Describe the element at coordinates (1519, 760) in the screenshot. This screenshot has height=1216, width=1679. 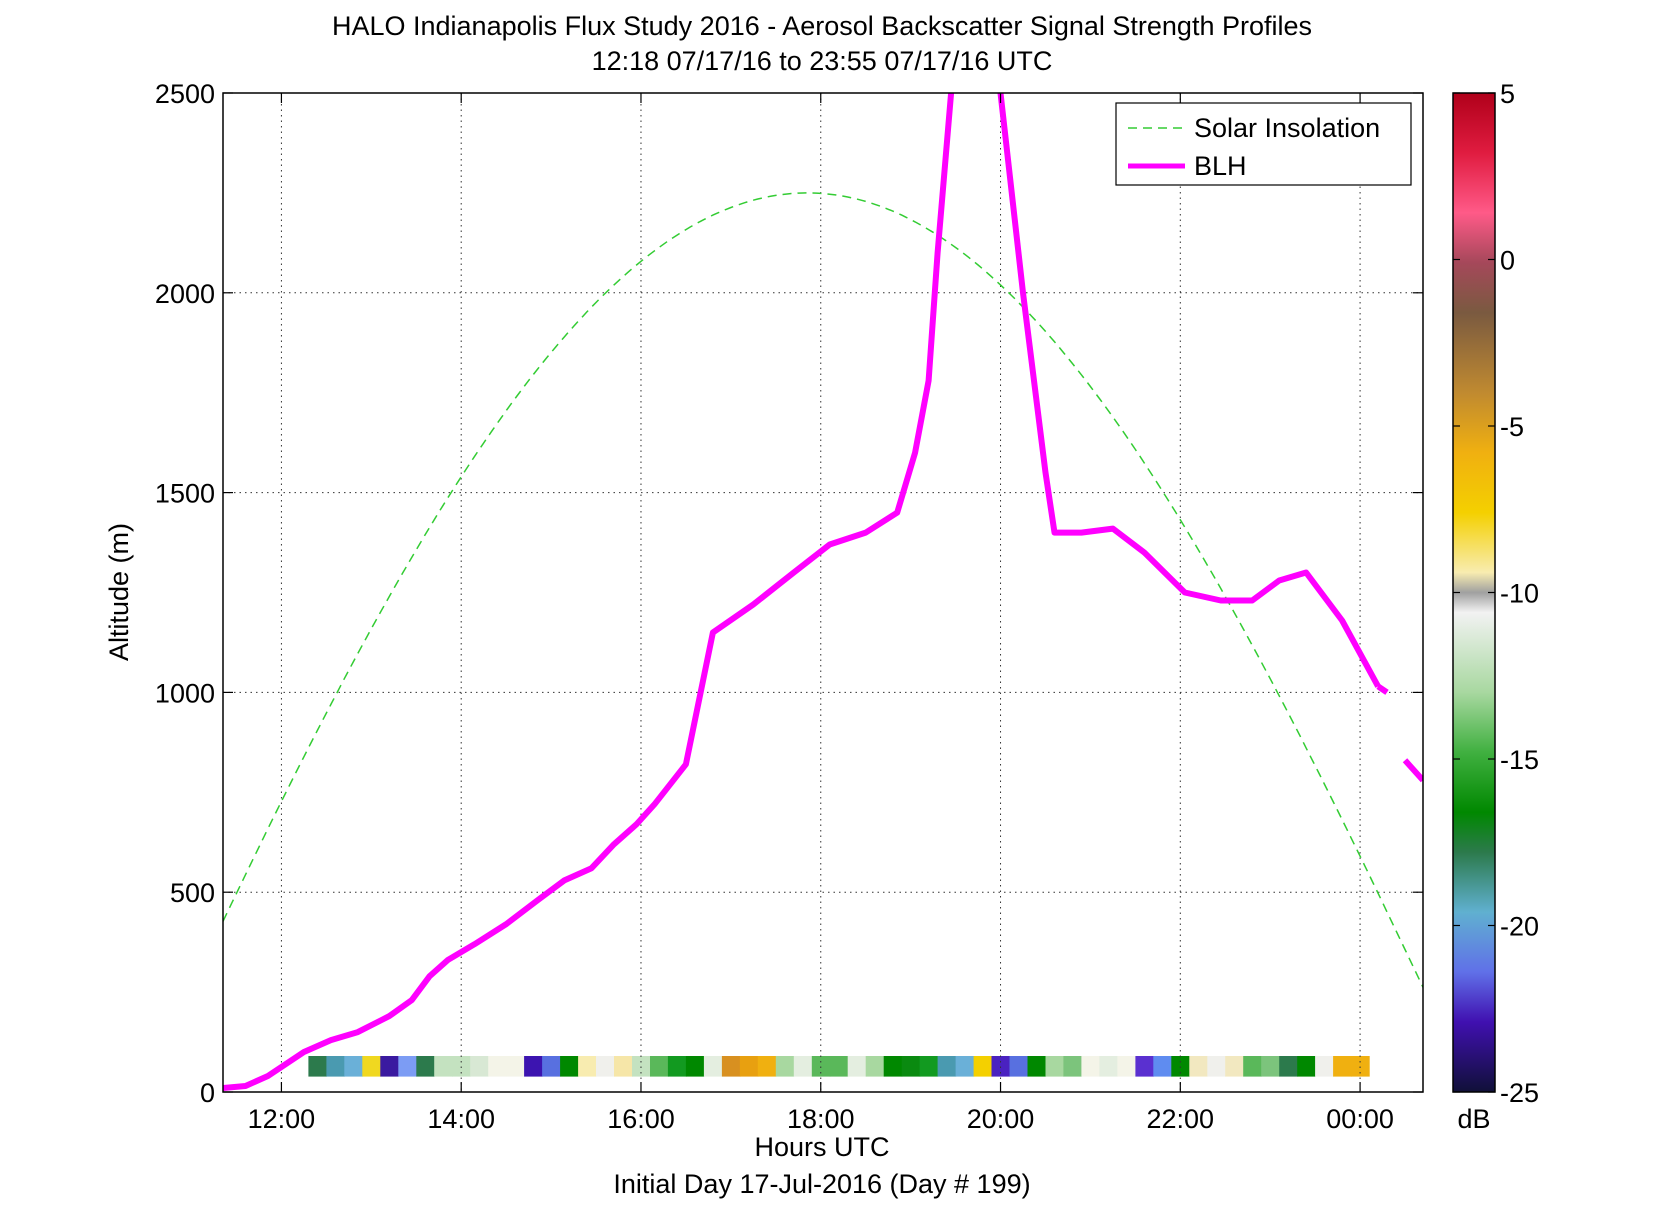
I see `colorbar-tick-label: -15` at that location.